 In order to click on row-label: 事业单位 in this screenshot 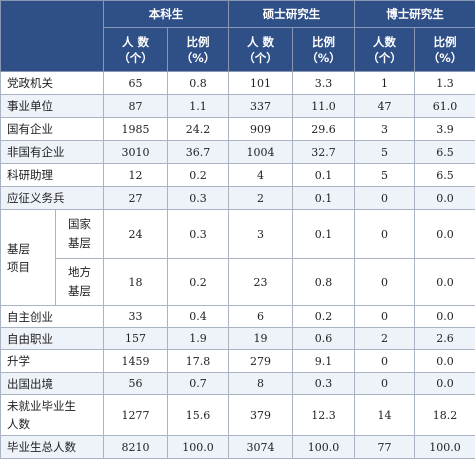, I will do `click(52, 106)`.